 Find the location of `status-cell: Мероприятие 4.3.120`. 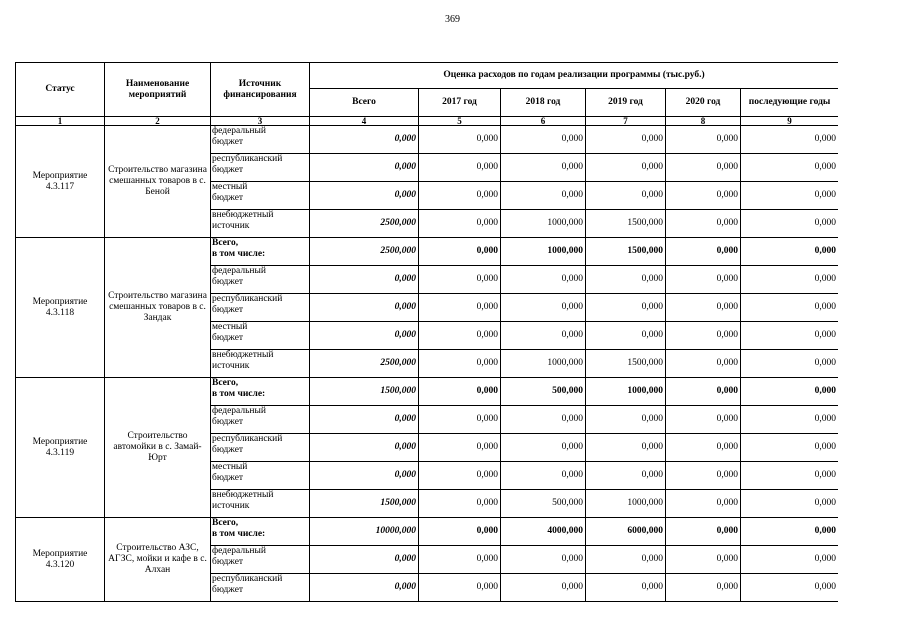

status-cell: Мероприятие 4.3.120 is located at coordinates (60, 559).